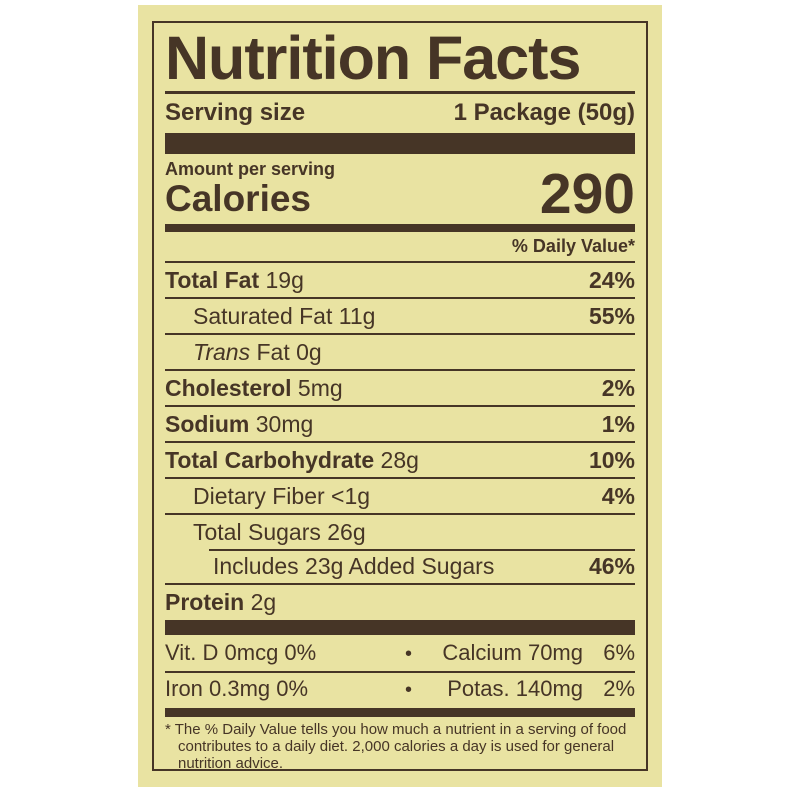 The width and height of the screenshot is (800, 800). Describe the element at coordinates (544, 112) in the screenshot. I see `serving-size-value: 1 Package (50g)` at that location.